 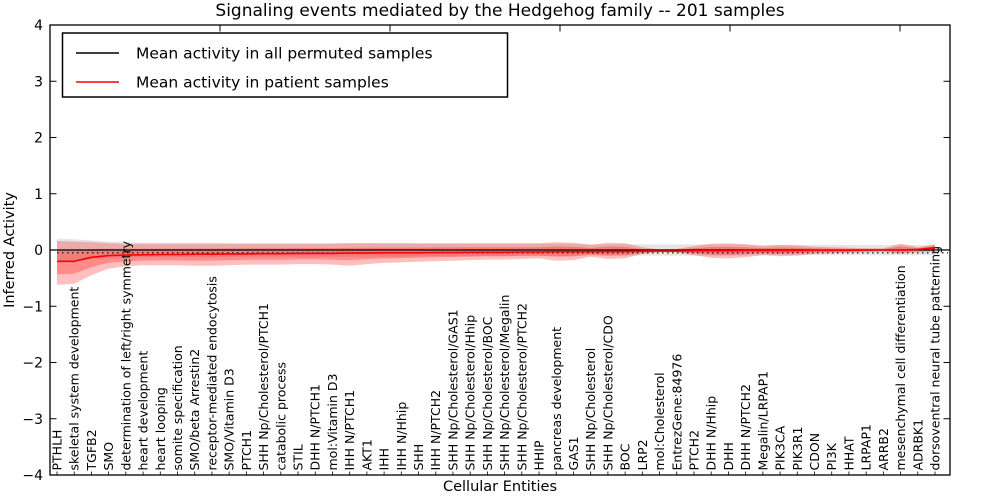 What do you see at coordinates (315, 427) in the screenshot?
I see `x-tick-label: DHH N/PTCH1` at bounding box center [315, 427].